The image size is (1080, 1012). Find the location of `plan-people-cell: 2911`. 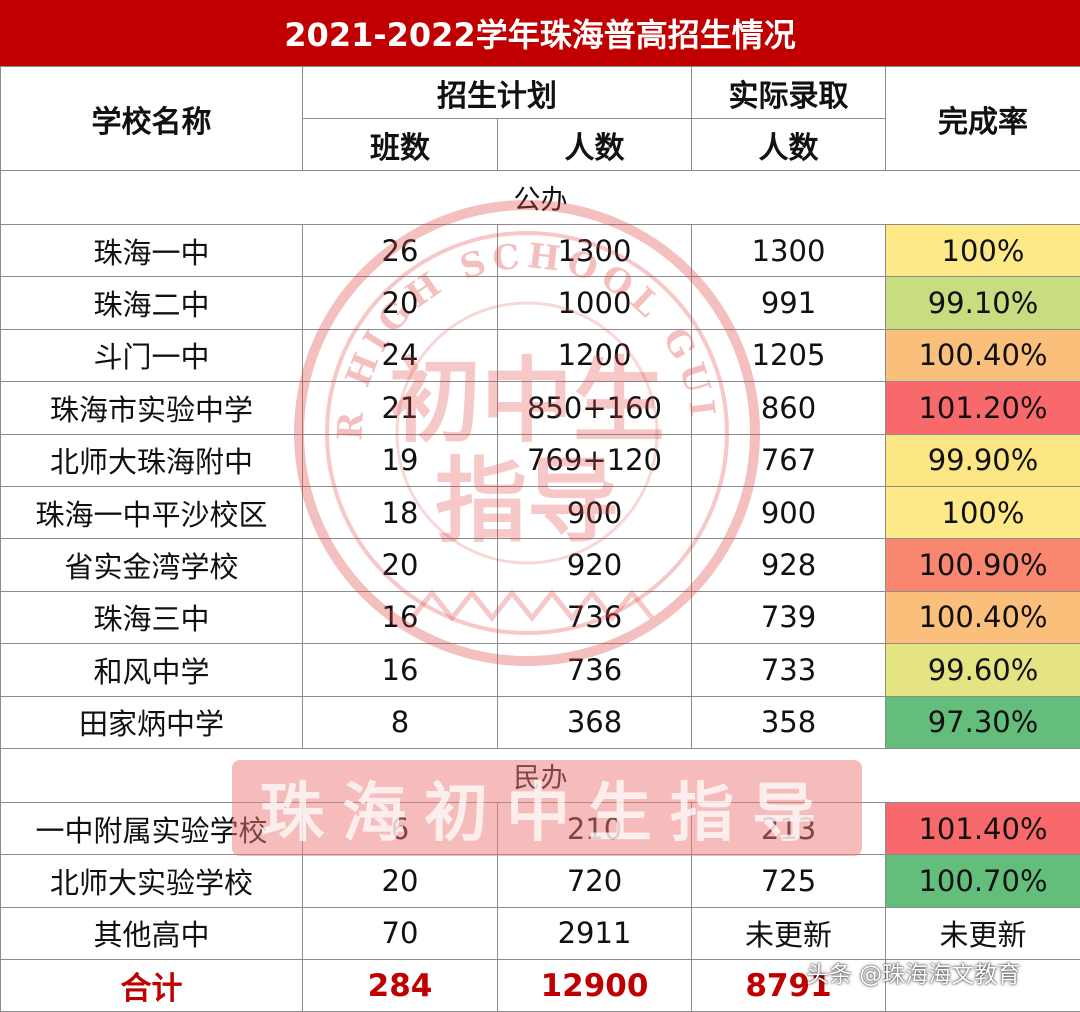

plan-people-cell: 2911 is located at coordinates (595, 933).